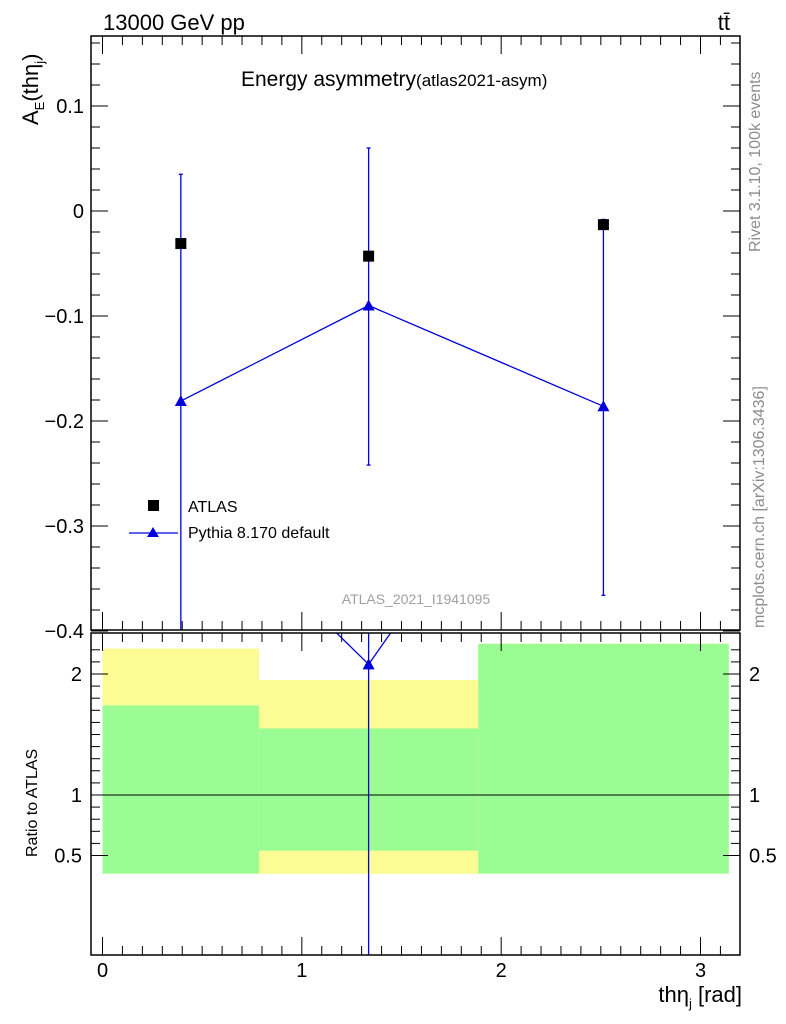  What do you see at coordinates (392, 355) in the screenshot?
I see `pythia-line` at bounding box center [392, 355].